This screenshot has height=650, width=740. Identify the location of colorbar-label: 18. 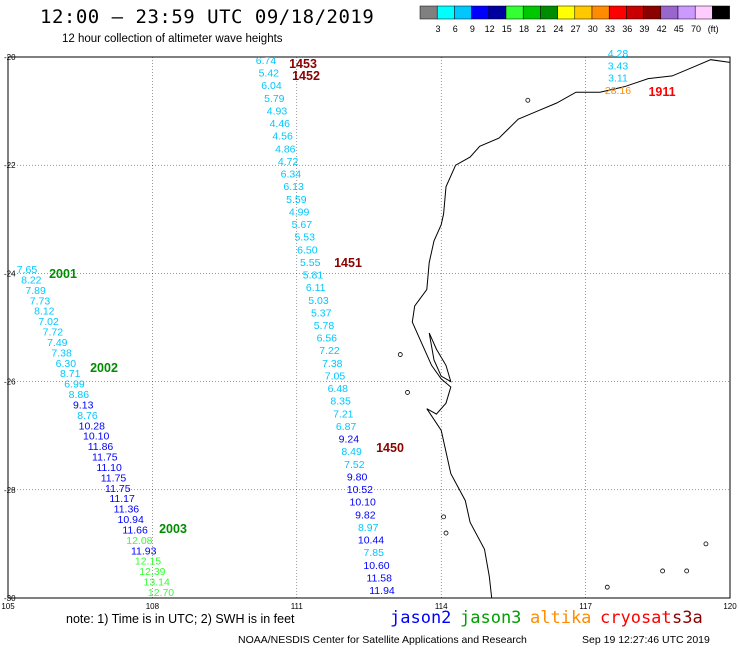
(524, 29).